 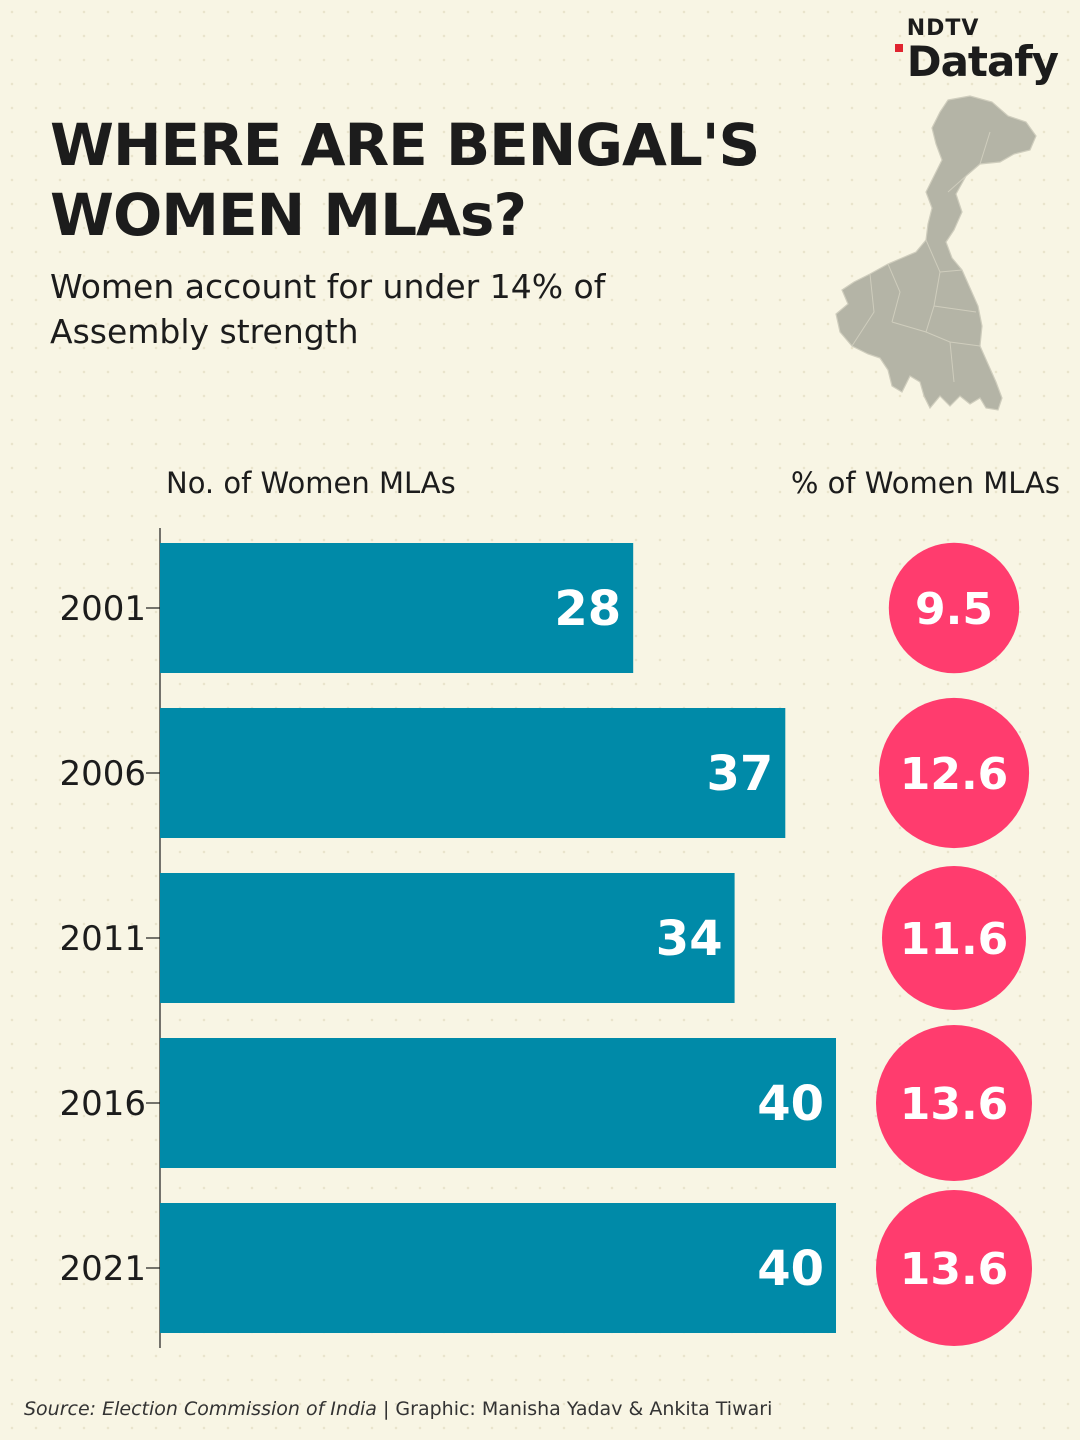 I want to click on left-column-header: No. of Women MLAs, so click(x=311, y=483).